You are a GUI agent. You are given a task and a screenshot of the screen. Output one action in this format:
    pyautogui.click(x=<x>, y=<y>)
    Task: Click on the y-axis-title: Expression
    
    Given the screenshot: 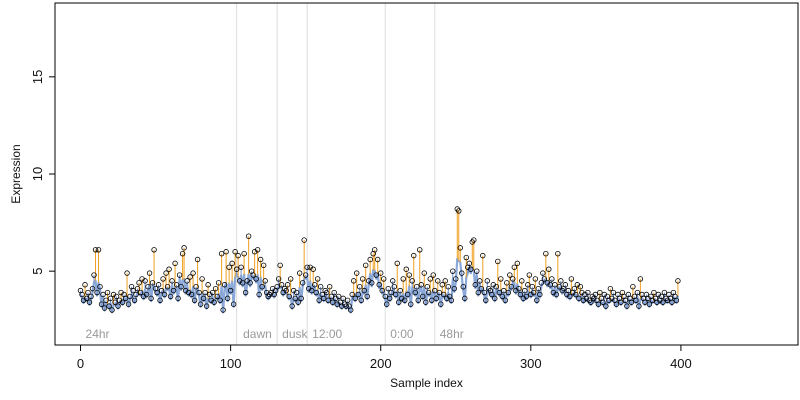 What is the action you would take?
    pyautogui.click(x=16, y=173)
    